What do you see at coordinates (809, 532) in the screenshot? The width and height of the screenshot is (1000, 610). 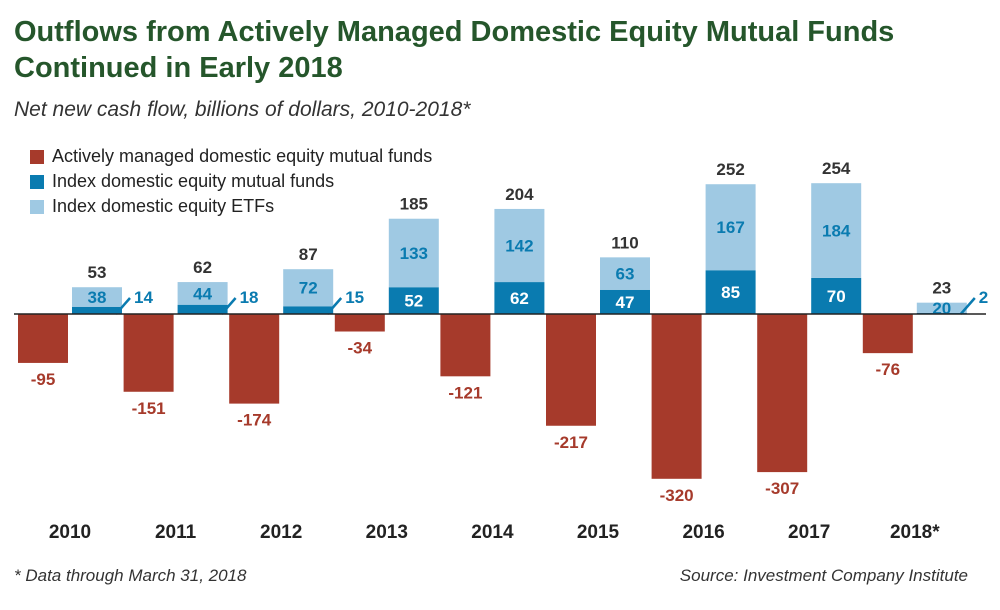 I see `x-tick-label-7: 2017` at bounding box center [809, 532].